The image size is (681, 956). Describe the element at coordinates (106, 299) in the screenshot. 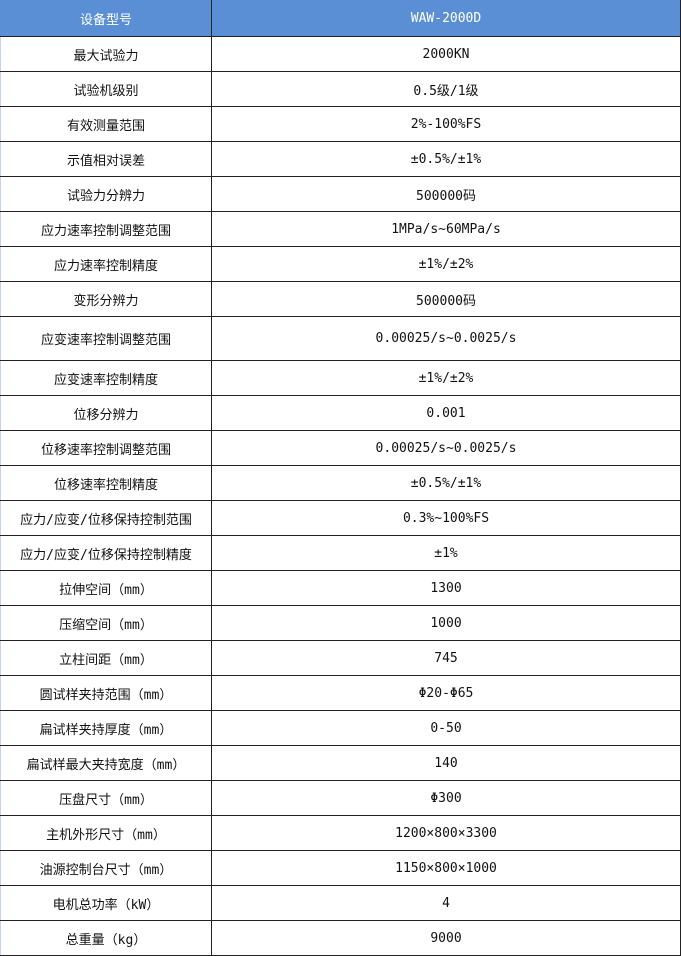

I see `spec-label: 变形分辨力` at that location.